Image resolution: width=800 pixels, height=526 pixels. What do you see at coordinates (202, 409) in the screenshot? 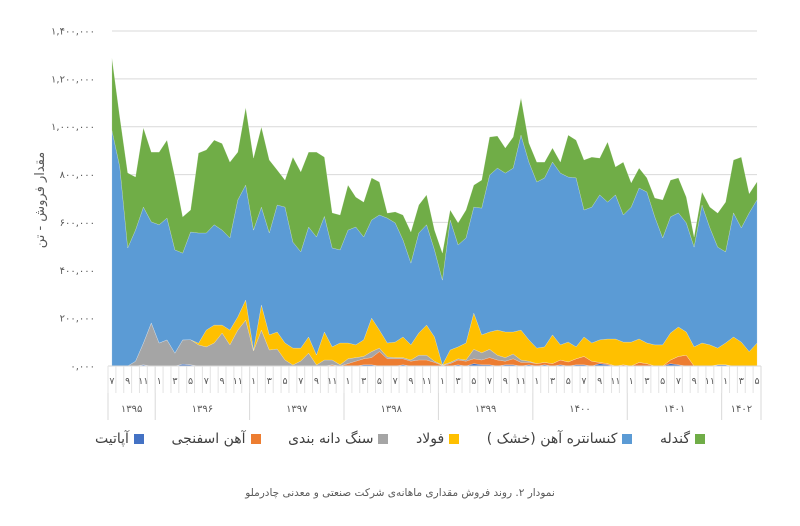
I see `year-label: ۱۳۹۶` at bounding box center [202, 409].